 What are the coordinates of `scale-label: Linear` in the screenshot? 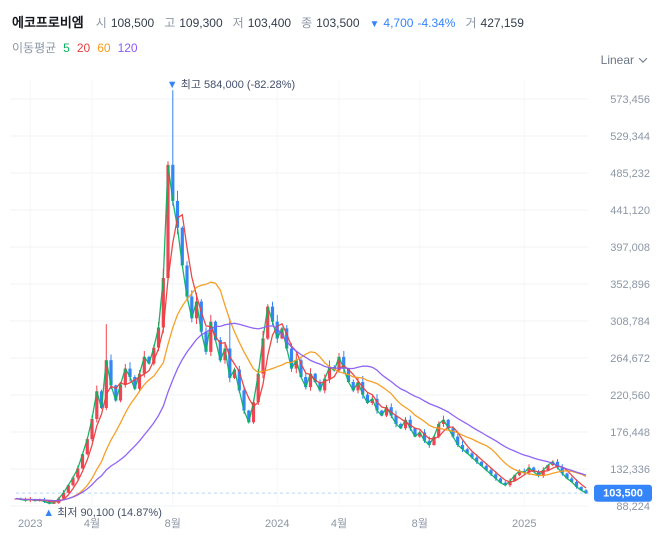 It's located at (617, 60).